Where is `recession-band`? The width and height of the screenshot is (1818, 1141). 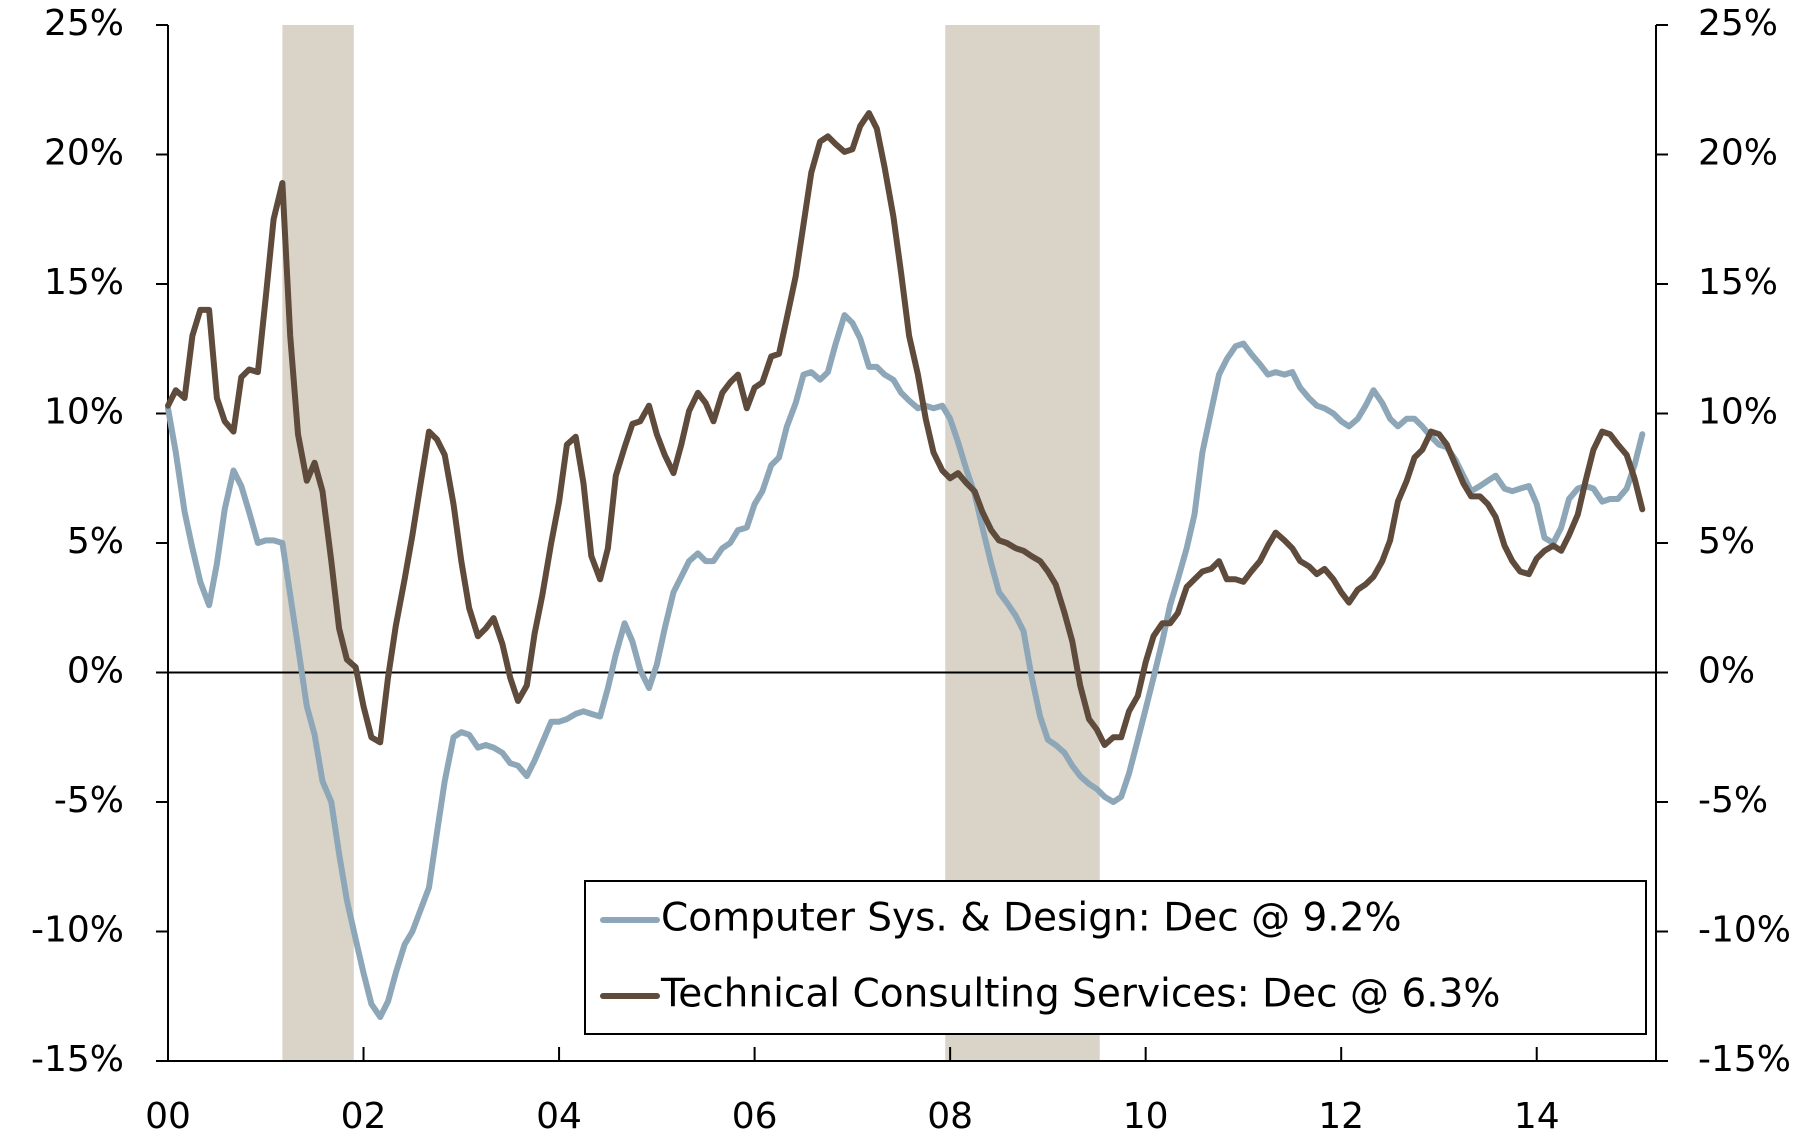 recession-band is located at coordinates (318, 543).